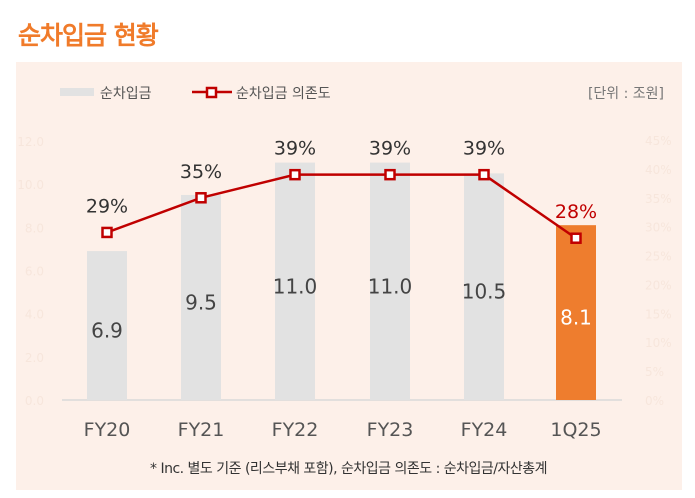  I want to click on line-value-label: 35%, so click(201, 172).